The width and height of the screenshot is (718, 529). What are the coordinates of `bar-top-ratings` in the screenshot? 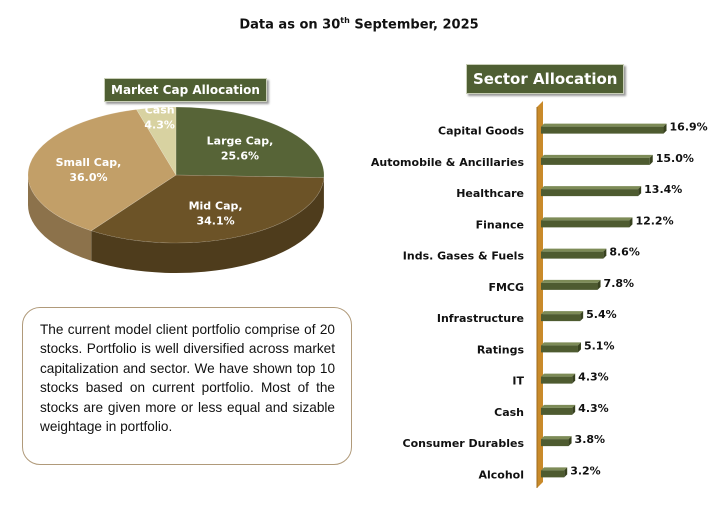 It's located at (561, 344).